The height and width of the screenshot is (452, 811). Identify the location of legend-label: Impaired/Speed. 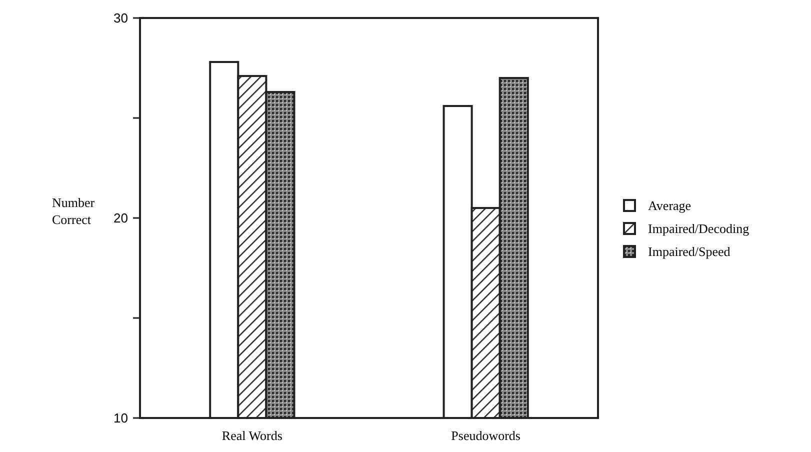
(689, 251).